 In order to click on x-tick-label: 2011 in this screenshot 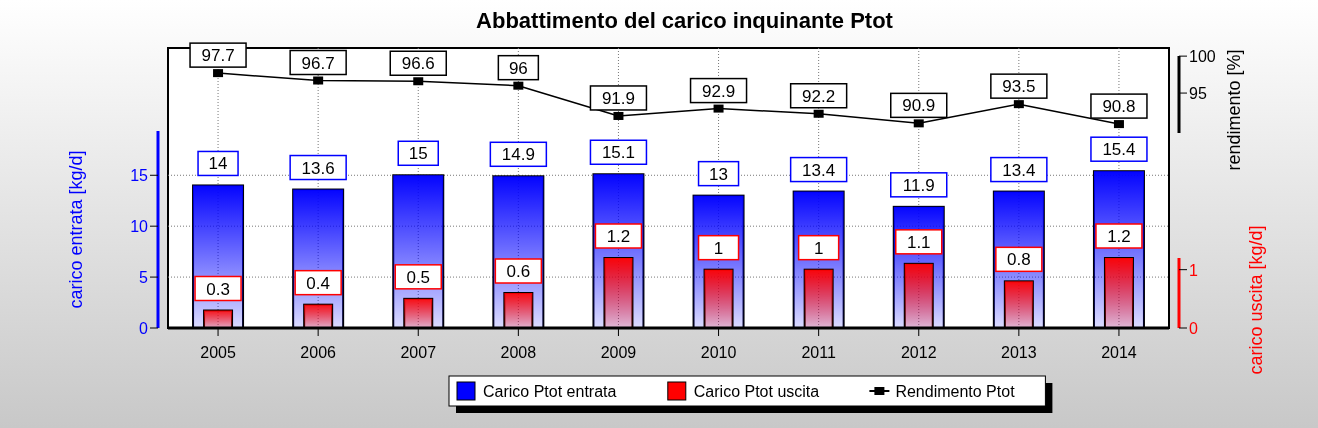, I will do `click(818, 352)`.